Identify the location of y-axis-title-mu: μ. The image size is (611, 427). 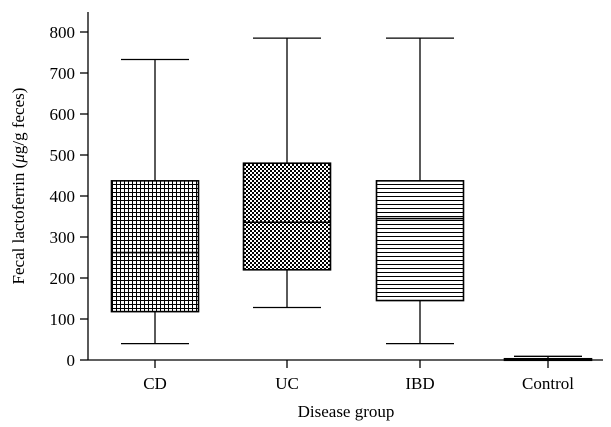
(18, 159).